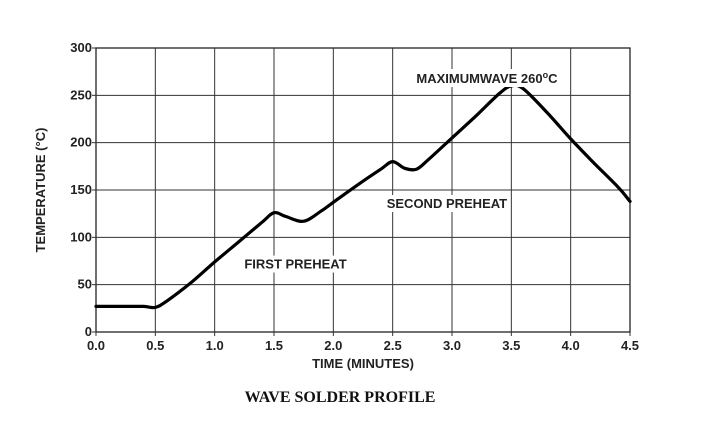  What do you see at coordinates (81, 47) in the screenshot?
I see `y-tick-label: 300` at bounding box center [81, 47].